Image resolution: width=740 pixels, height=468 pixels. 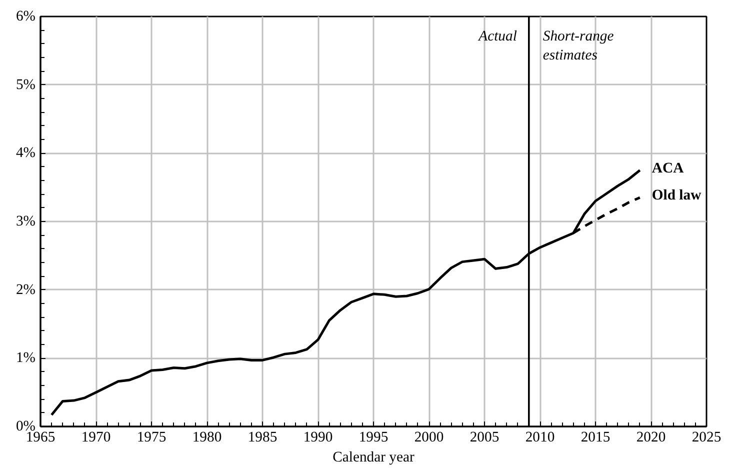 What do you see at coordinates (26, 358) in the screenshot?
I see `y-tick-label: 1%` at bounding box center [26, 358].